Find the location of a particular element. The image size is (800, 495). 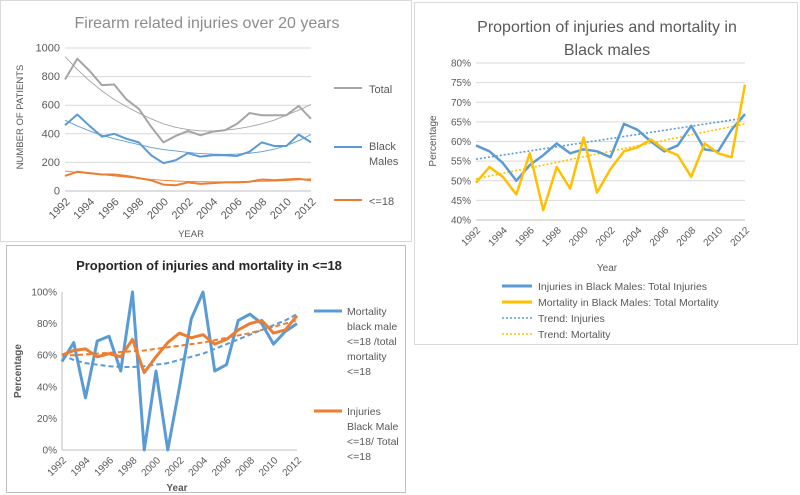

x-axis-title: YEAR is located at coordinates (191, 234).